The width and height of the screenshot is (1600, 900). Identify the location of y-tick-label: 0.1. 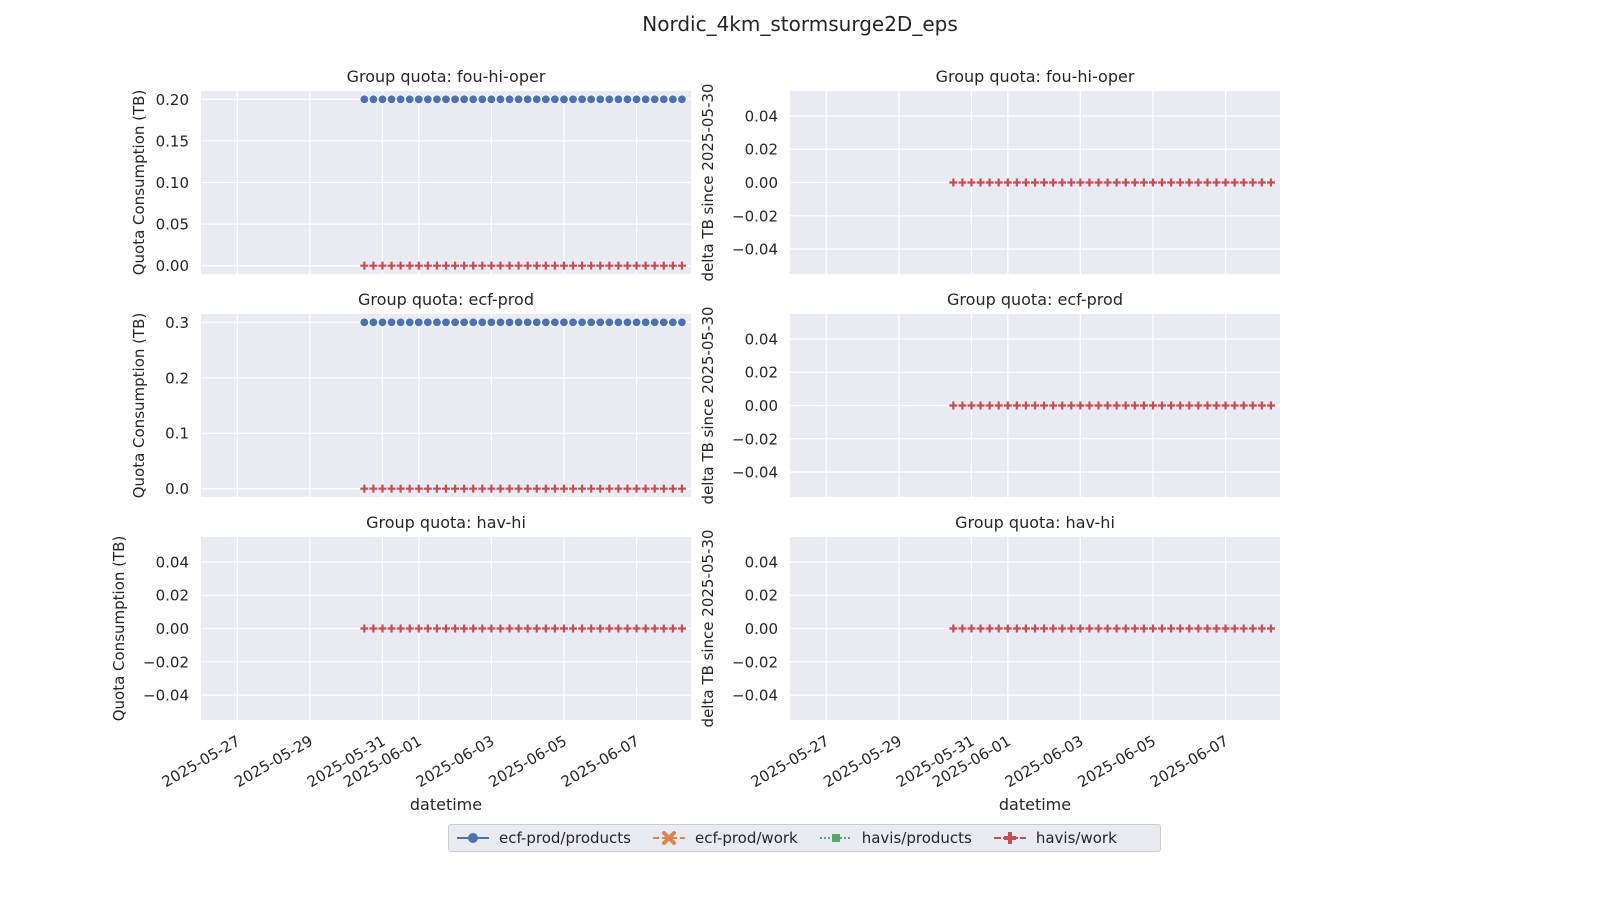
(177, 434).